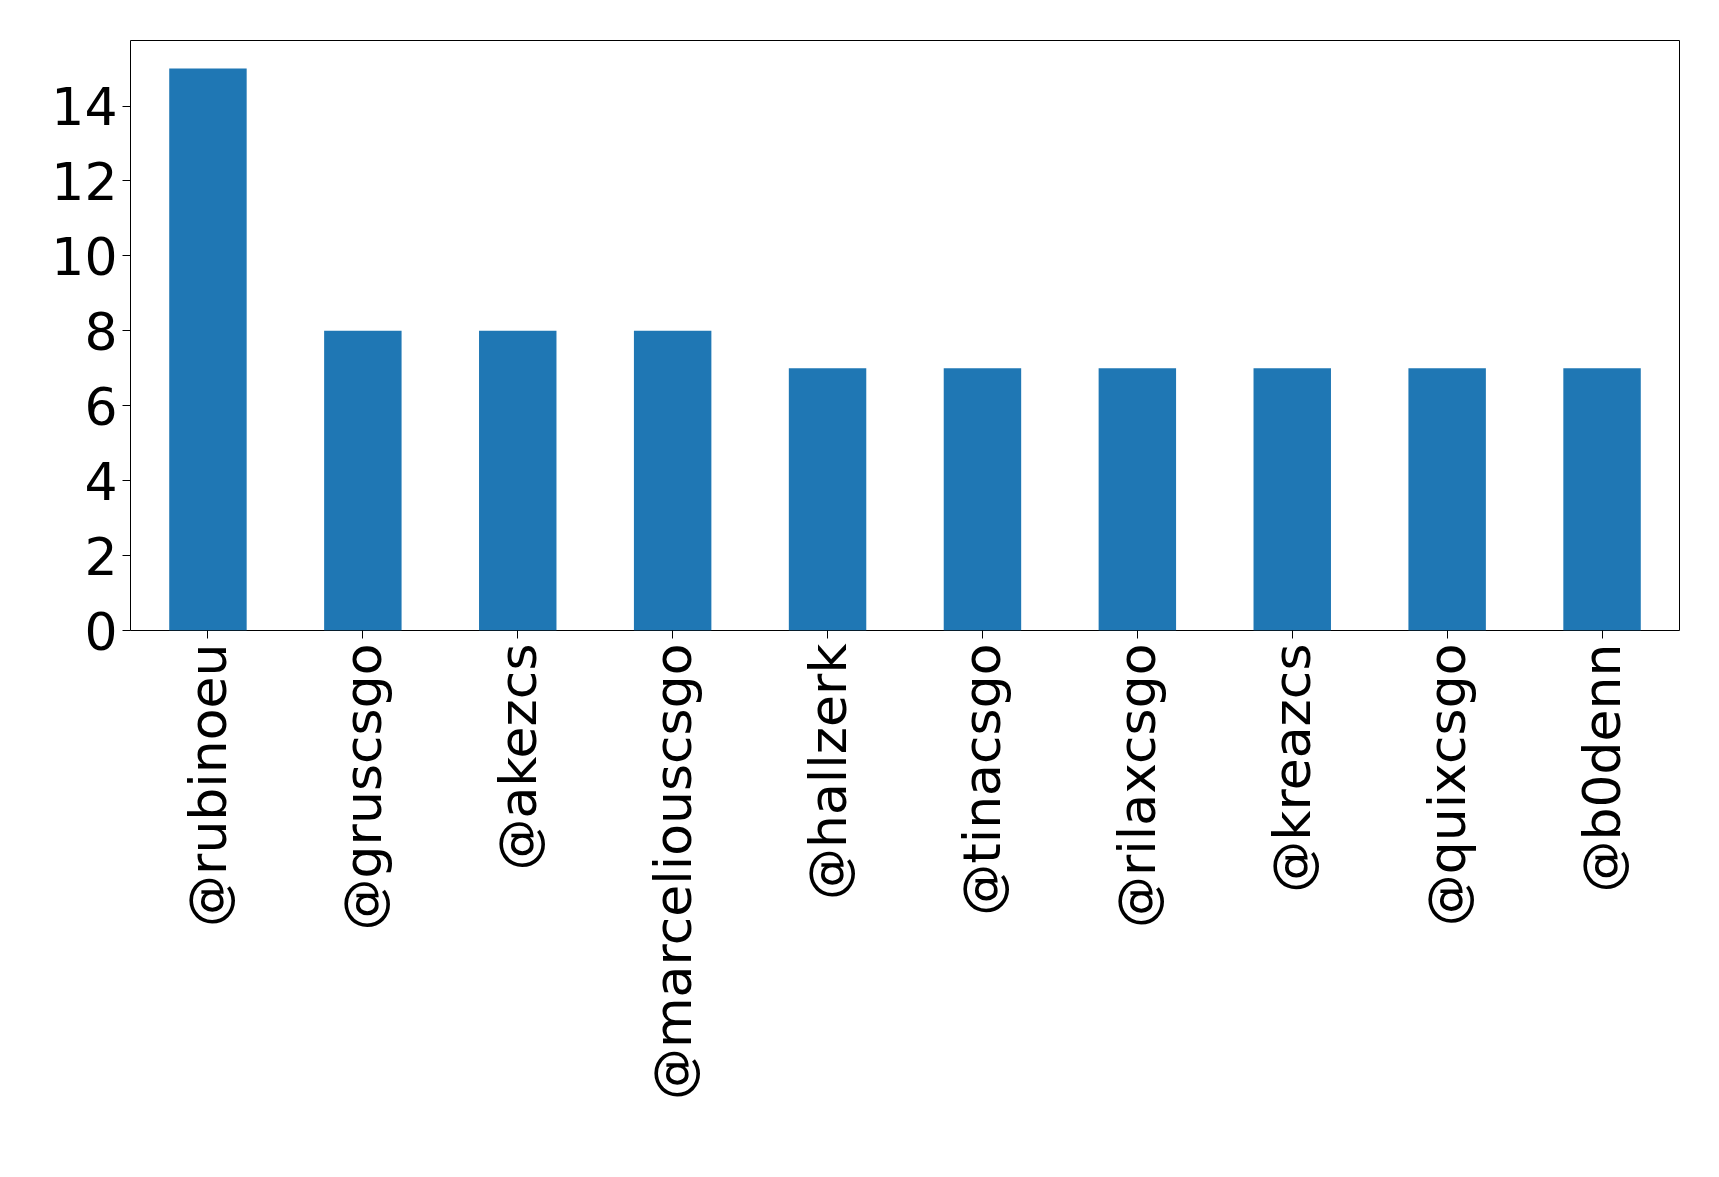 The height and width of the screenshot is (1177, 1719). Describe the element at coordinates (101, 331) in the screenshot. I see `y-tick-label: 8` at that location.